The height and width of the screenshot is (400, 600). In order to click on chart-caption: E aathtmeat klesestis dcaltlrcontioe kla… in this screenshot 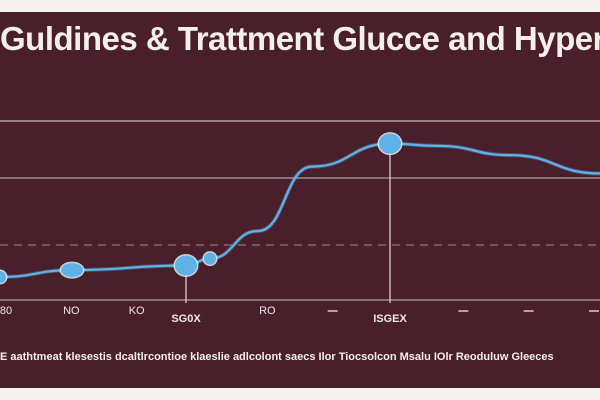, I will do `click(277, 357)`.